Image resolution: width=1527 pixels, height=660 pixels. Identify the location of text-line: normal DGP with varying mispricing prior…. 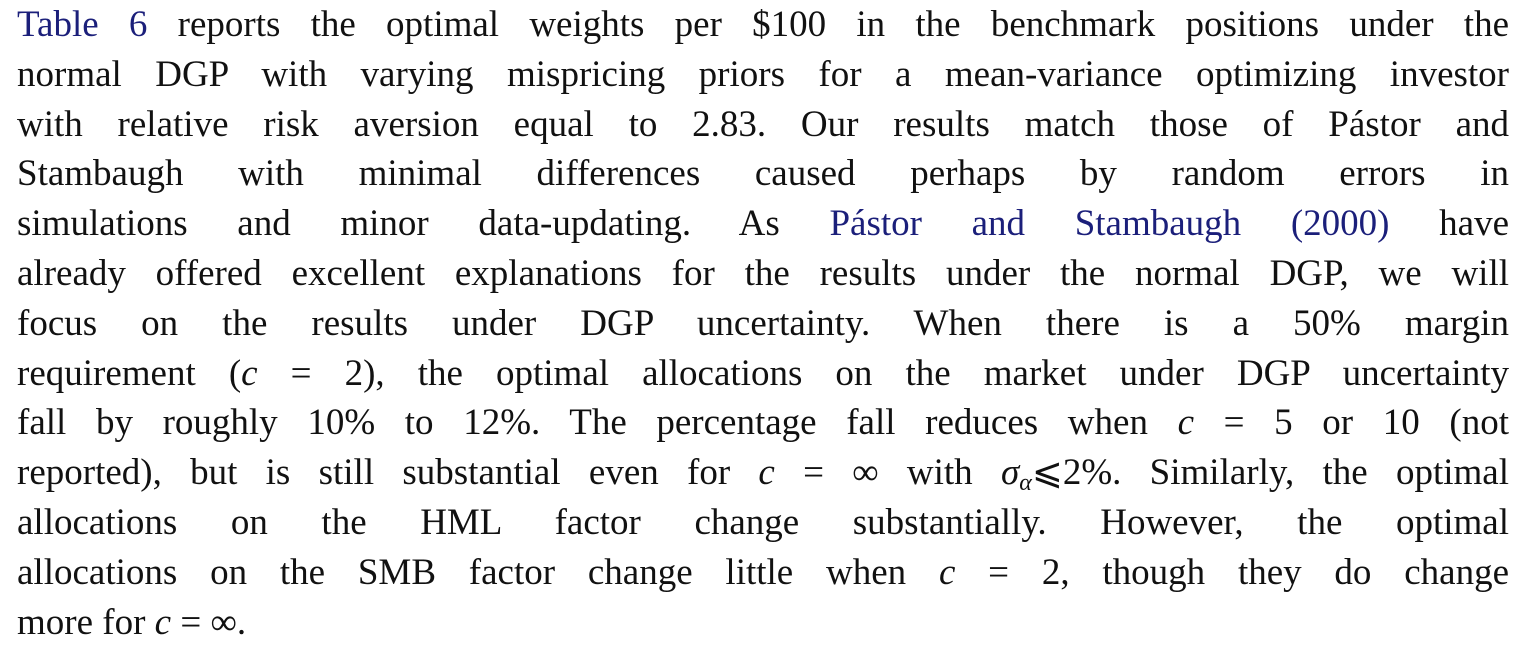
(763, 75).